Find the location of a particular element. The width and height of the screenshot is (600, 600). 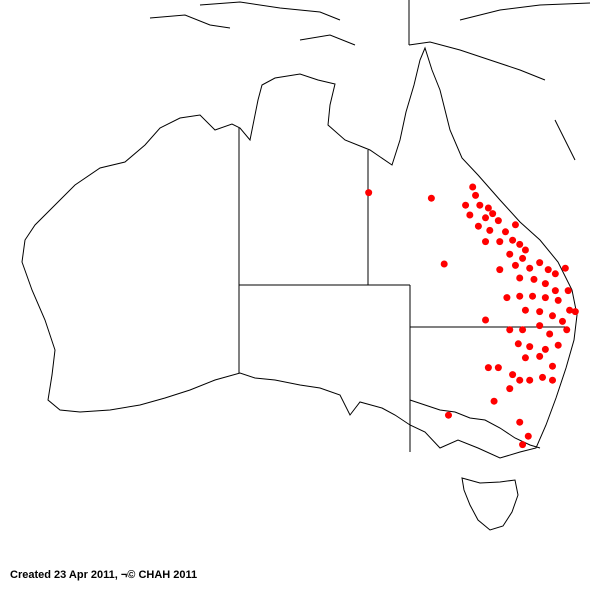

tasmania-outline is located at coordinates (490, 504).